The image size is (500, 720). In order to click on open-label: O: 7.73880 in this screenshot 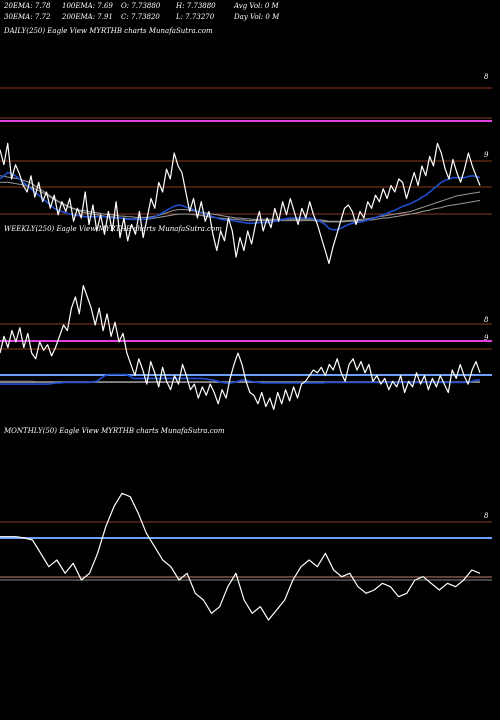, I will do `click(141, 6)`.